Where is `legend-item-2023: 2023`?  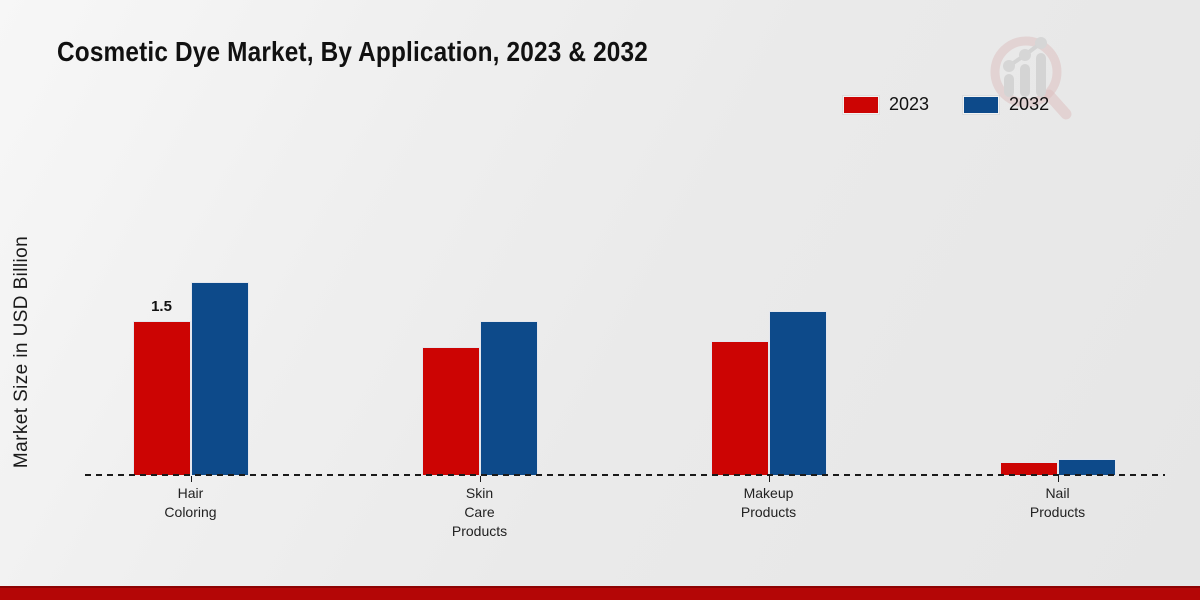
legend-item-2023: 2023 is located at coordinates (886, 104).